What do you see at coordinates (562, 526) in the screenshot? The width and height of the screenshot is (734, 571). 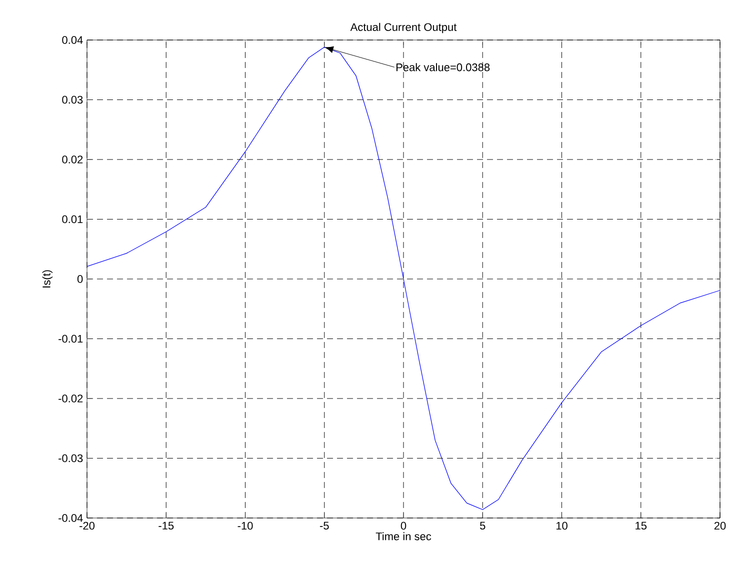 I see `x-tick-label: 10` at bounding box center [562, 526].